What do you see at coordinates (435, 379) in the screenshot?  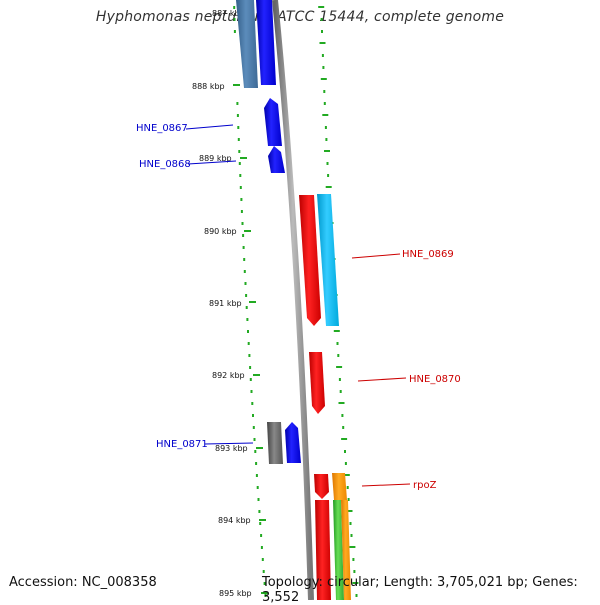 I see `label-hne-0870: HNE_0870` at bounding box center [435, 379].